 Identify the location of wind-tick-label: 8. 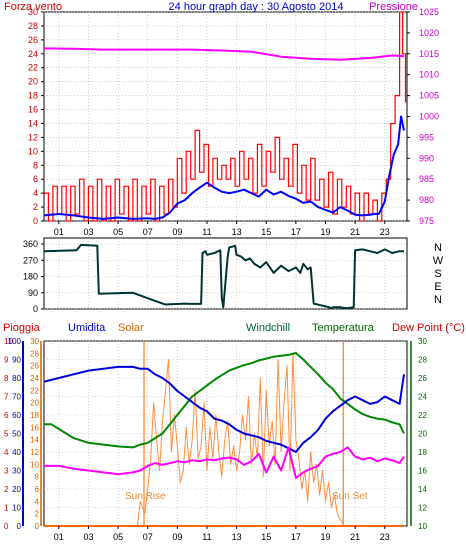
(35, 165).